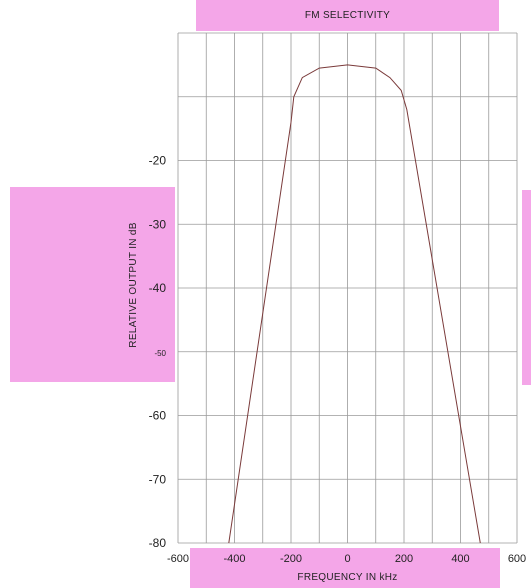 The height and width of the screenshot is (588, 531). Describe the element at coordinates (460, 559) in the screenshot. I see `x-tick-label: 400` at that location.